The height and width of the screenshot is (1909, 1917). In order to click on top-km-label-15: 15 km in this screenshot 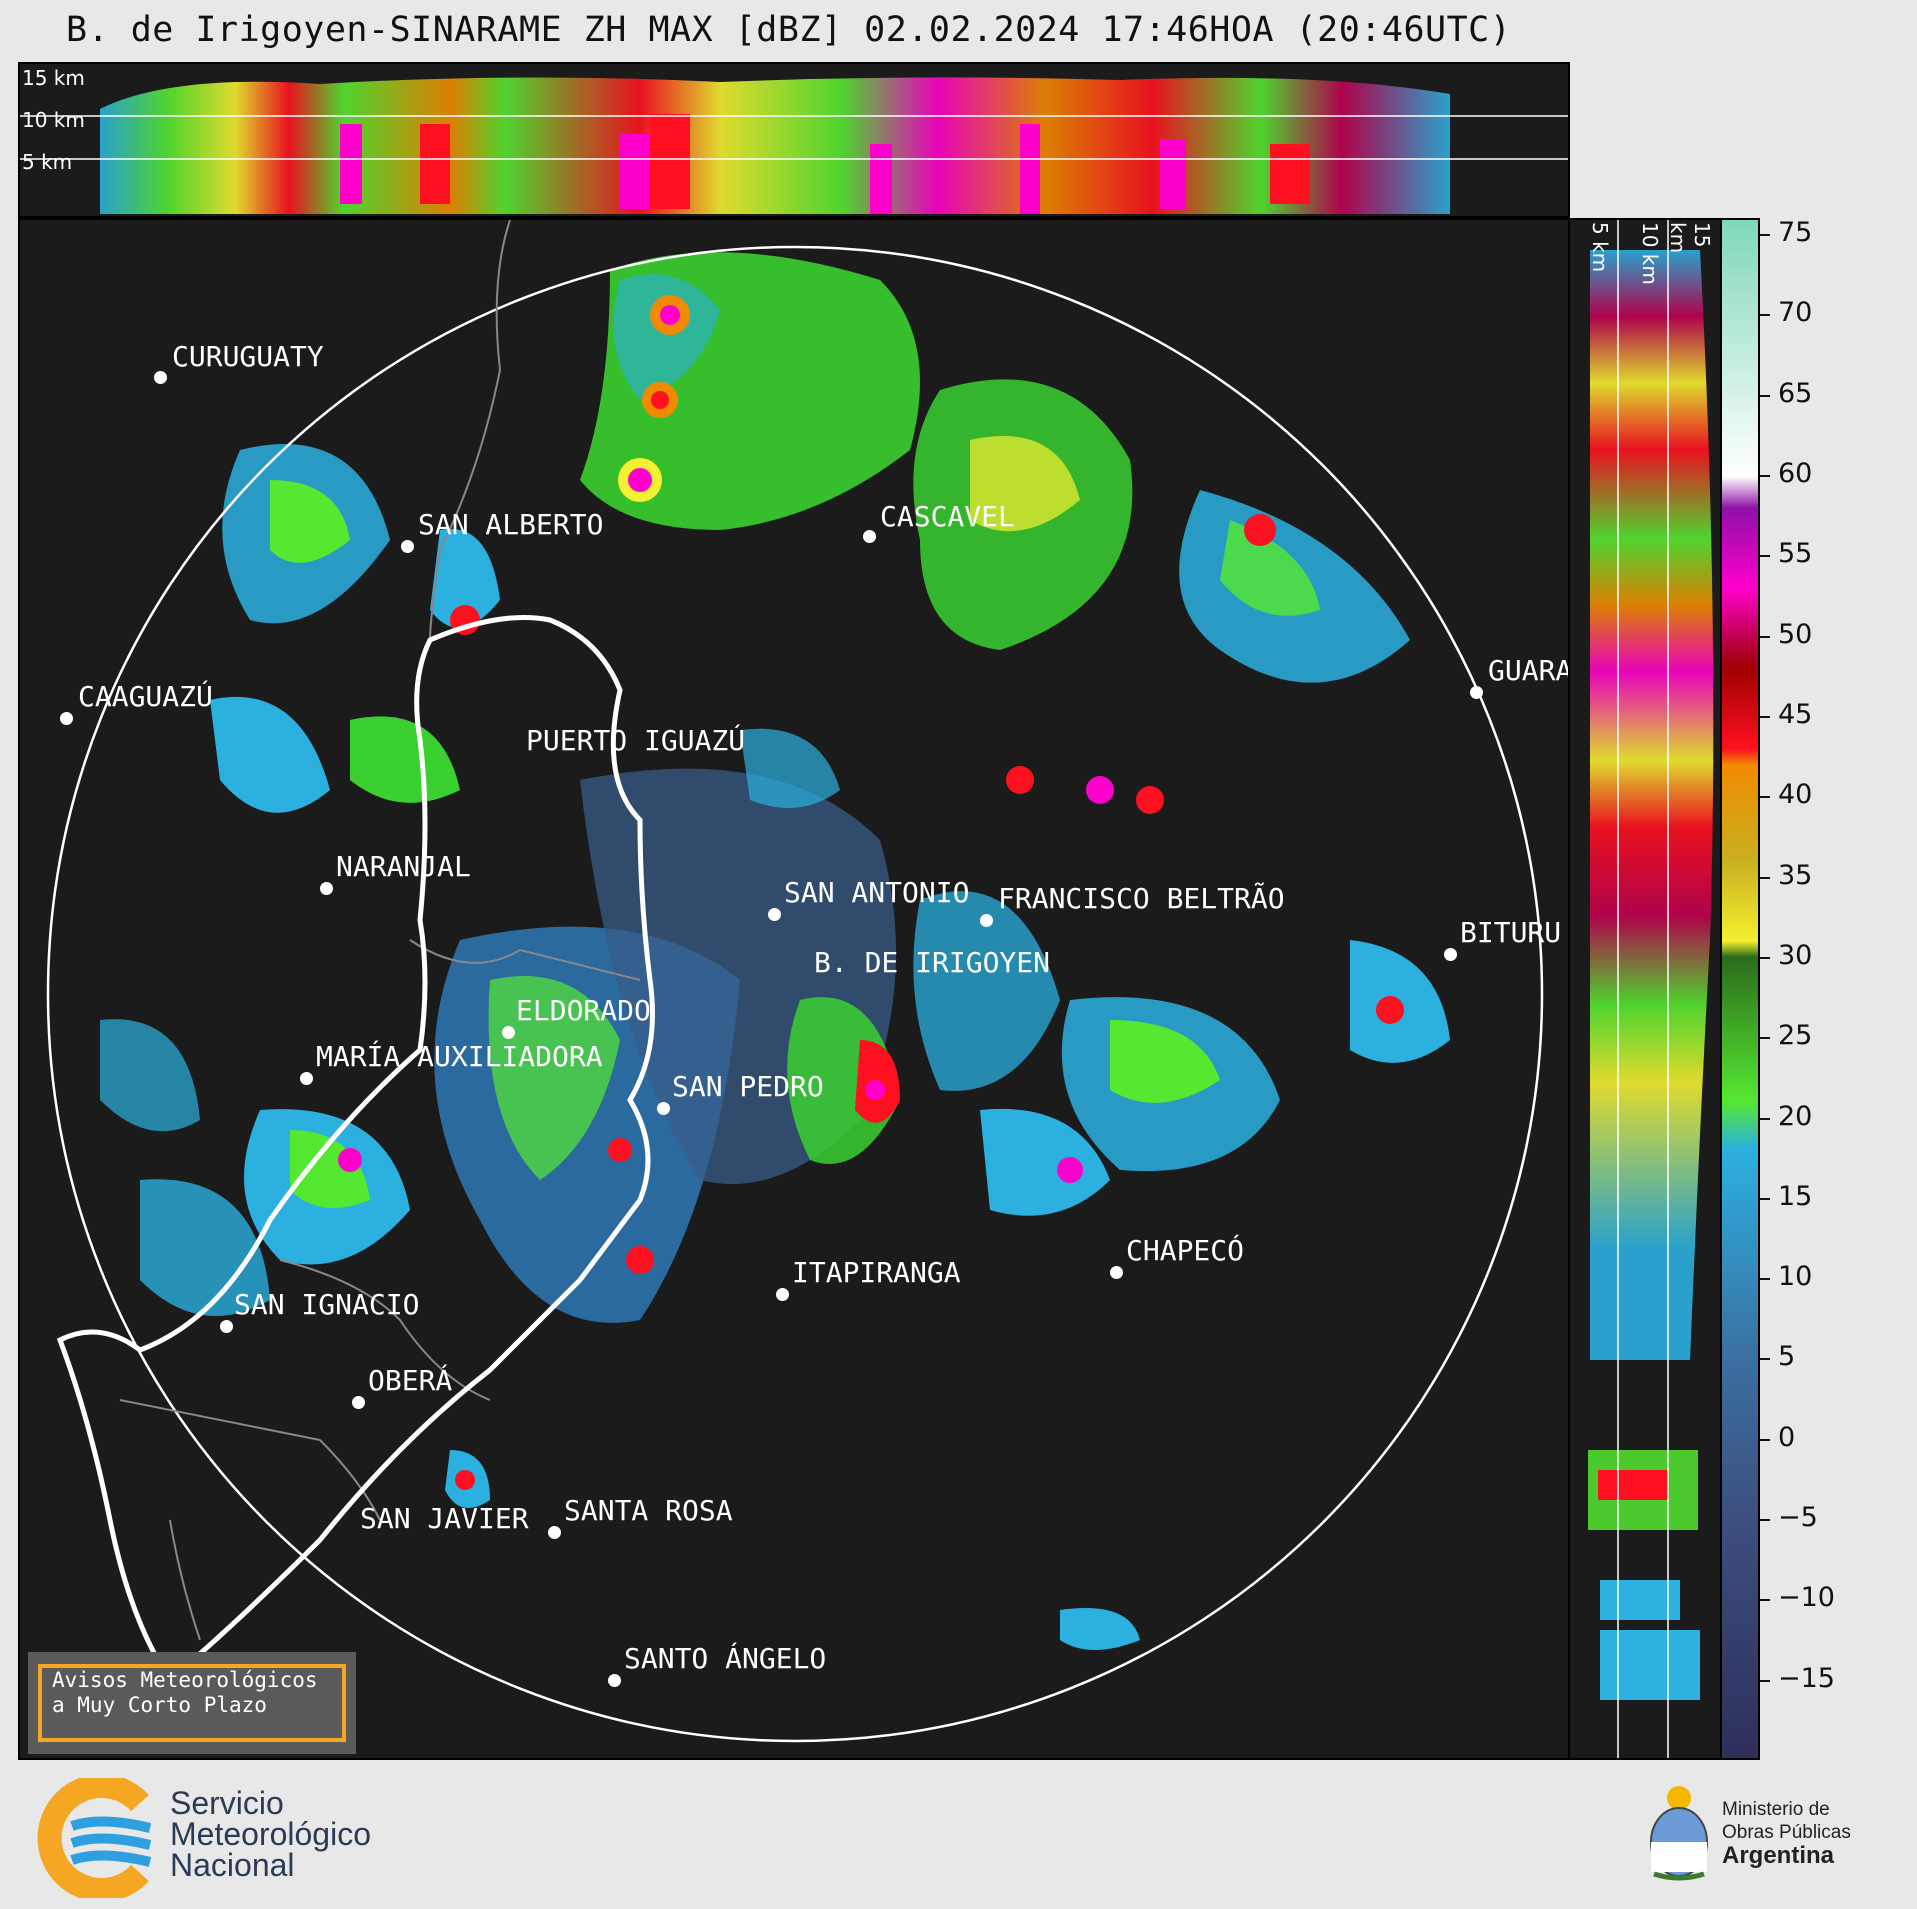, I will do `click(53, 78)`.